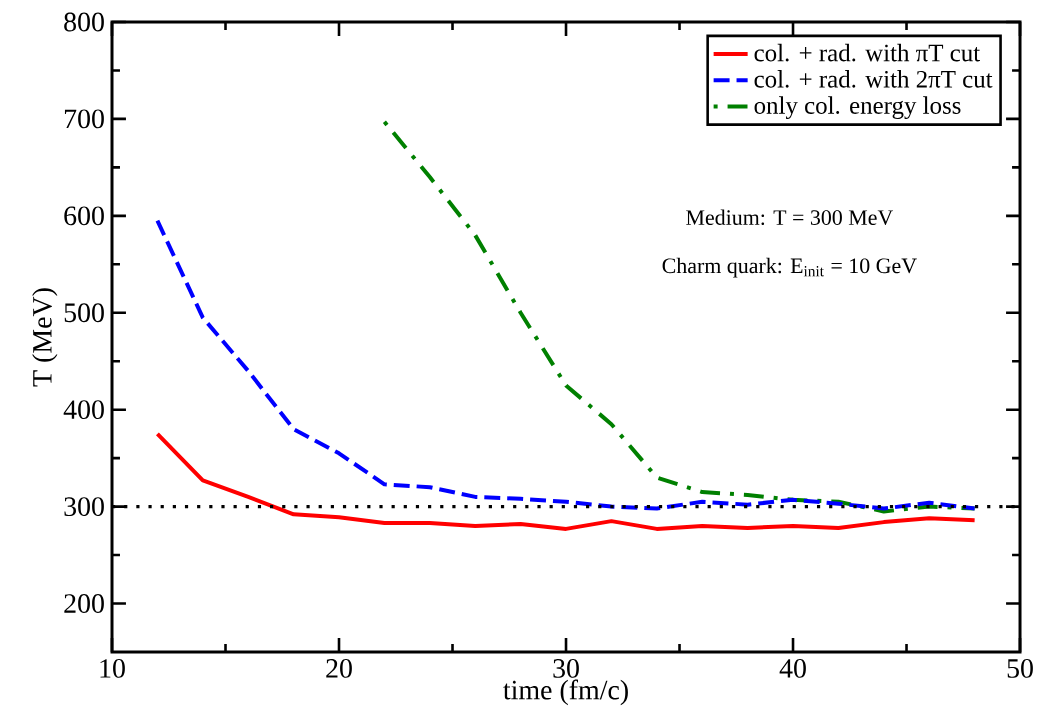 The image size is (1043, 727). What do you see at coordinates (112, 668) in the screenshot?
I see `x-tick-label: 10` at bounding box center [112, 668].